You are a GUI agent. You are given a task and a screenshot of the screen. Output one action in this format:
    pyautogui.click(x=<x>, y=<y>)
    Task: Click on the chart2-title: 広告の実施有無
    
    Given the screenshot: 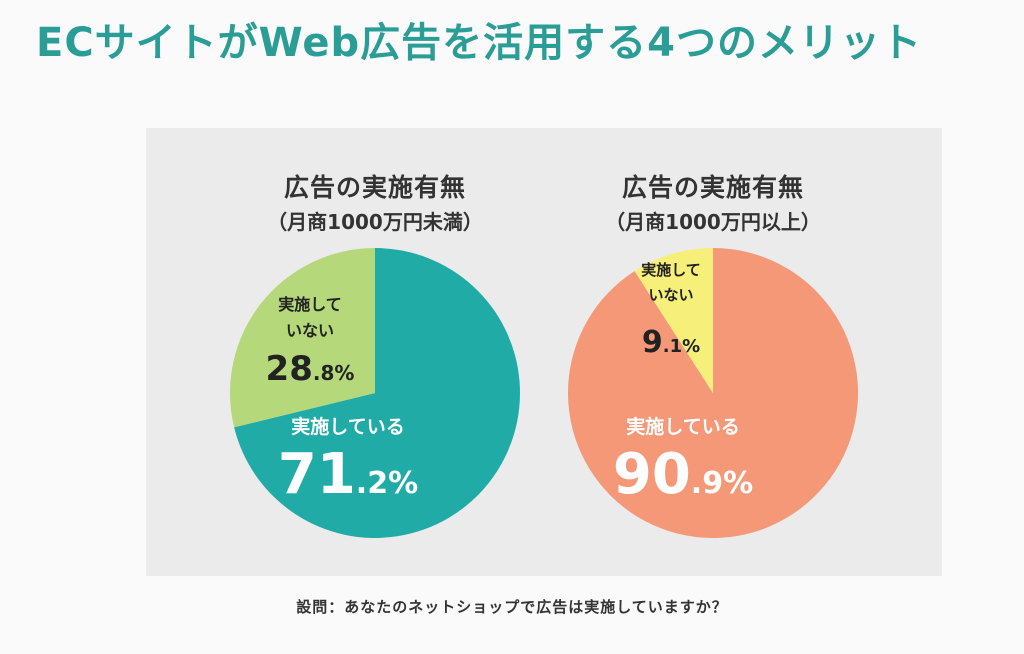 What is the action you would take?
    pyautogui.click(x=712, y=187)
    